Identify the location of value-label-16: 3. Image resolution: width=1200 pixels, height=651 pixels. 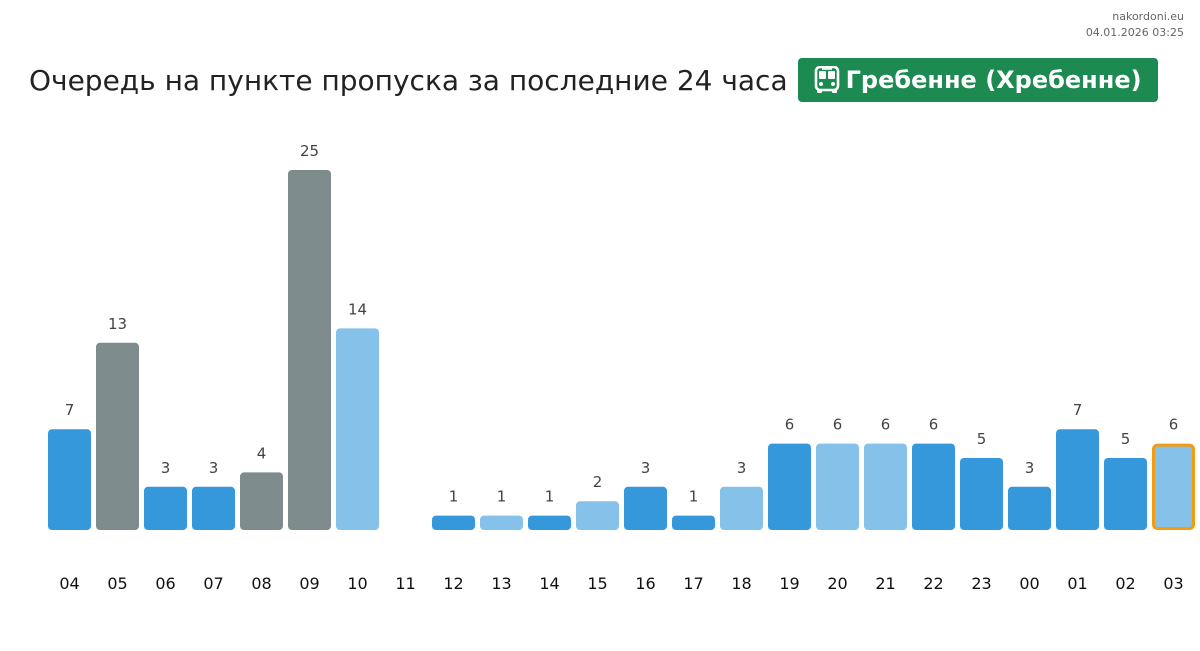
(646, 468).